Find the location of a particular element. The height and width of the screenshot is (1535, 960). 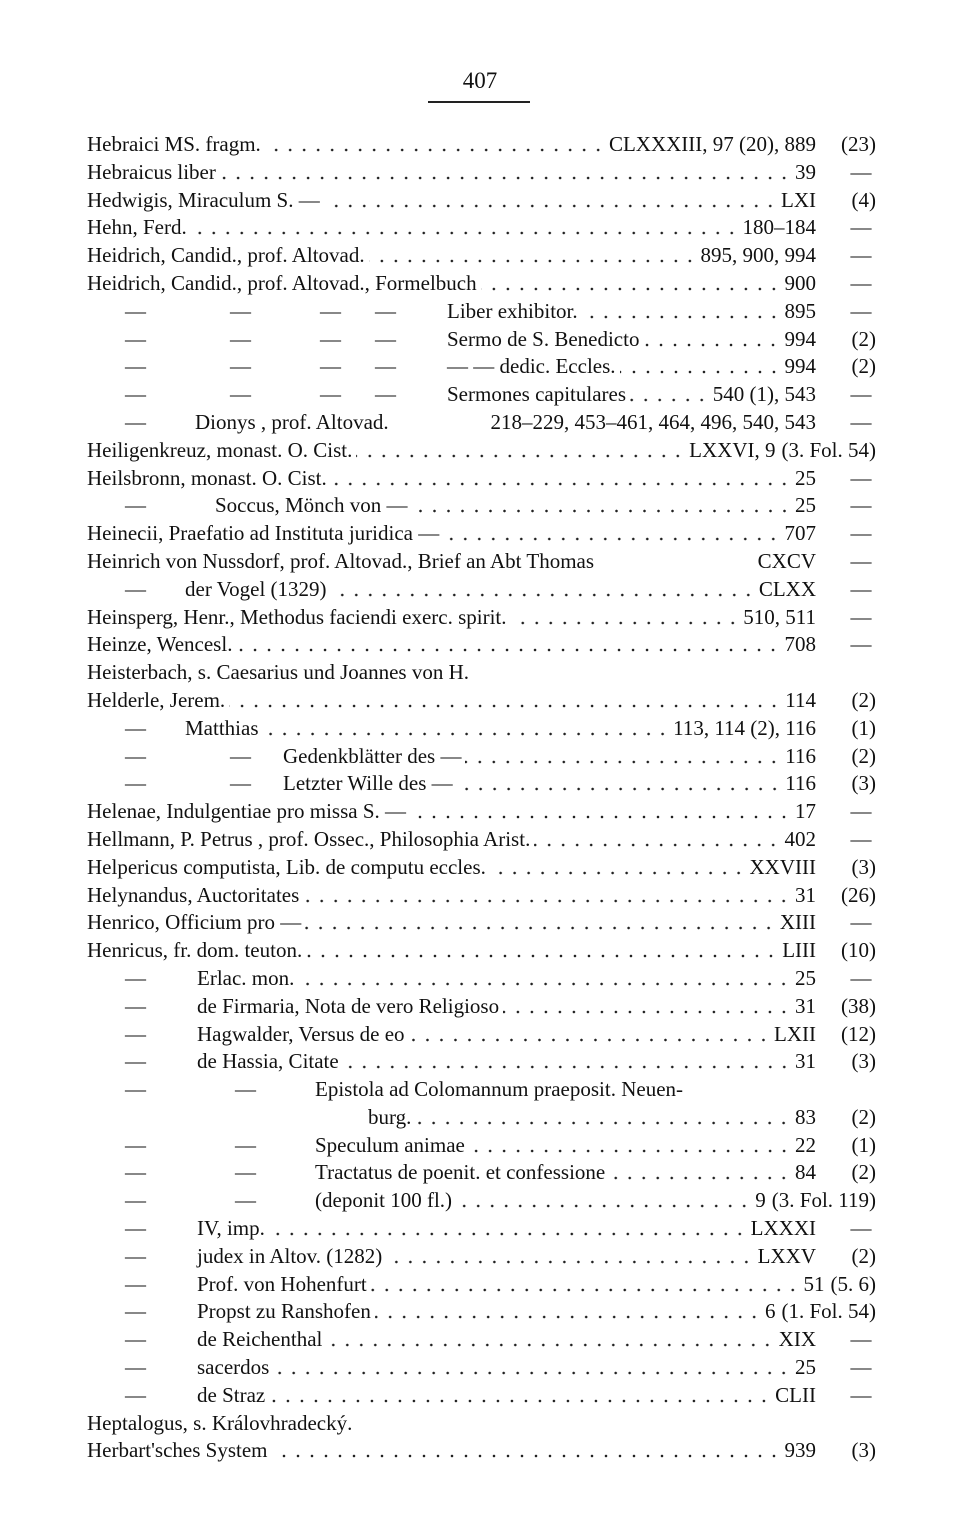

entry-page: CLII is located at coordinates (795, 1394).